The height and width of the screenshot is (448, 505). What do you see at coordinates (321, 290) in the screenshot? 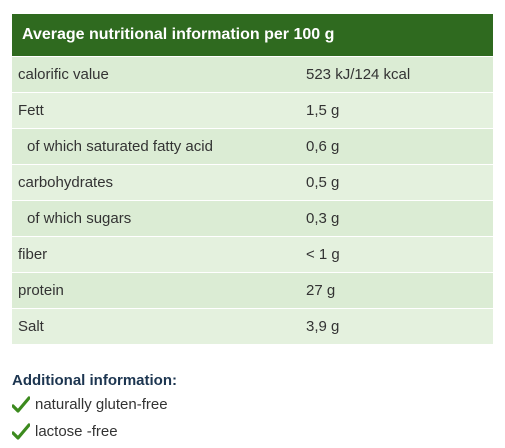
I see `cell: 27 g` at bounding box center [321, 290].